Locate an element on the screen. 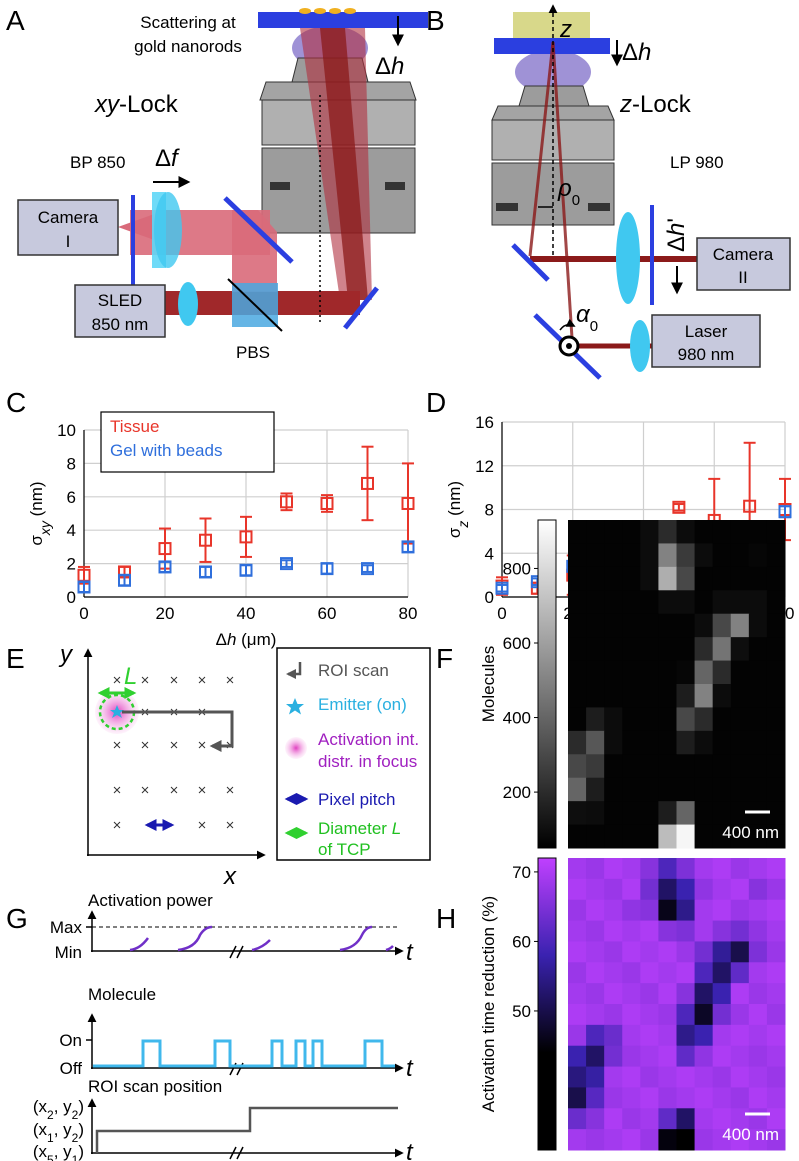  legend-label: Gel with beads is located at coordinates (166, 450).